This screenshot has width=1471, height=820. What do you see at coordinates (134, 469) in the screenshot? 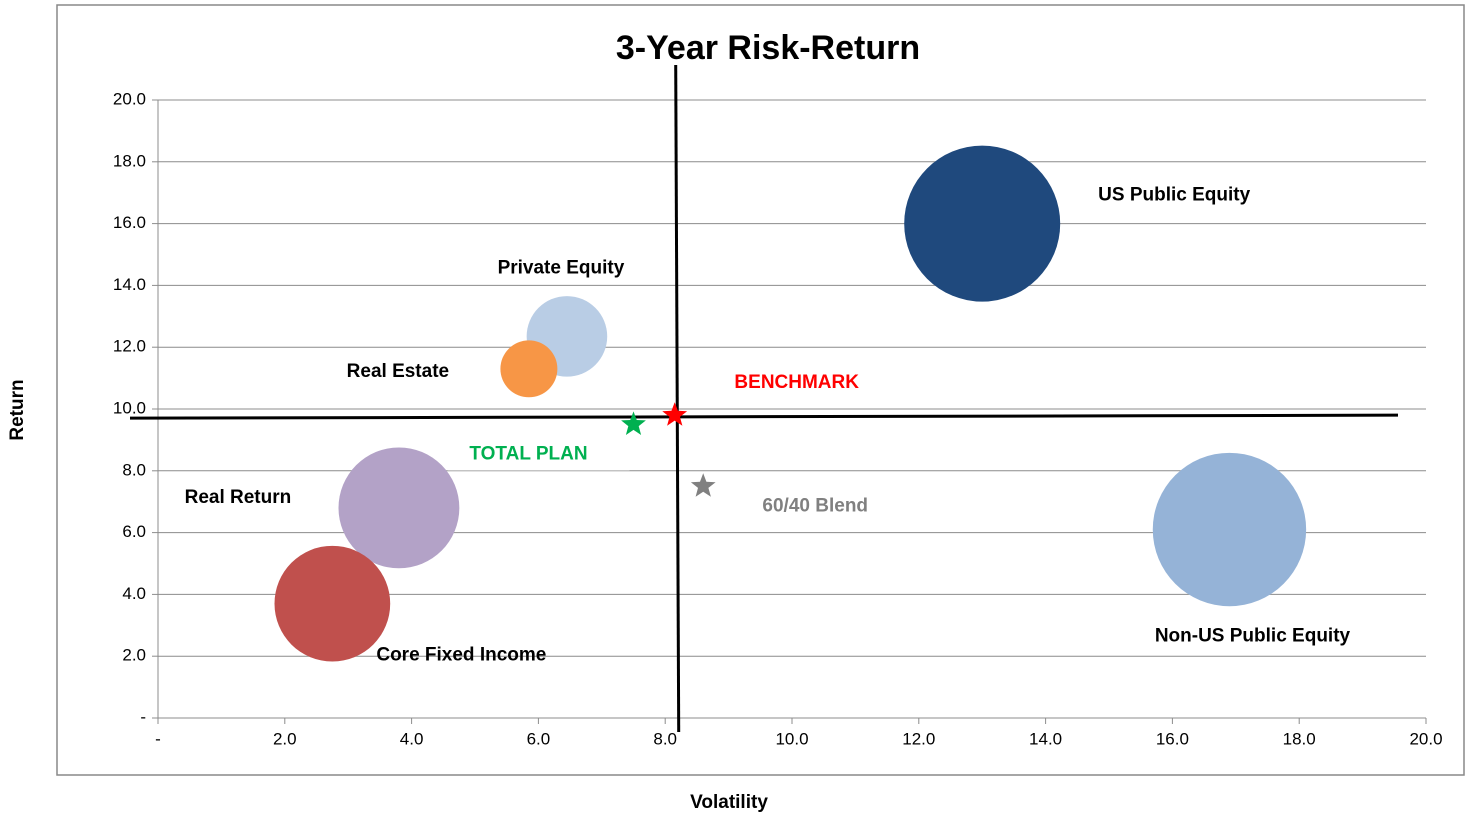
I see `y-tick-label: 8.0` at bounding box center [134, 469].